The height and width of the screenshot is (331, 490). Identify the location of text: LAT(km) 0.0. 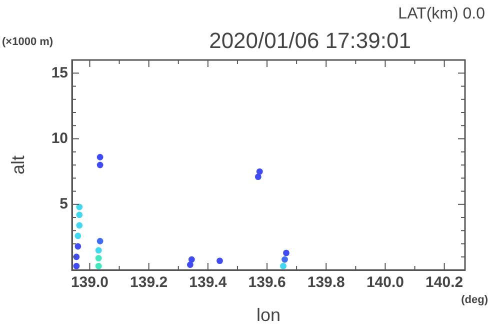
(442, 13).